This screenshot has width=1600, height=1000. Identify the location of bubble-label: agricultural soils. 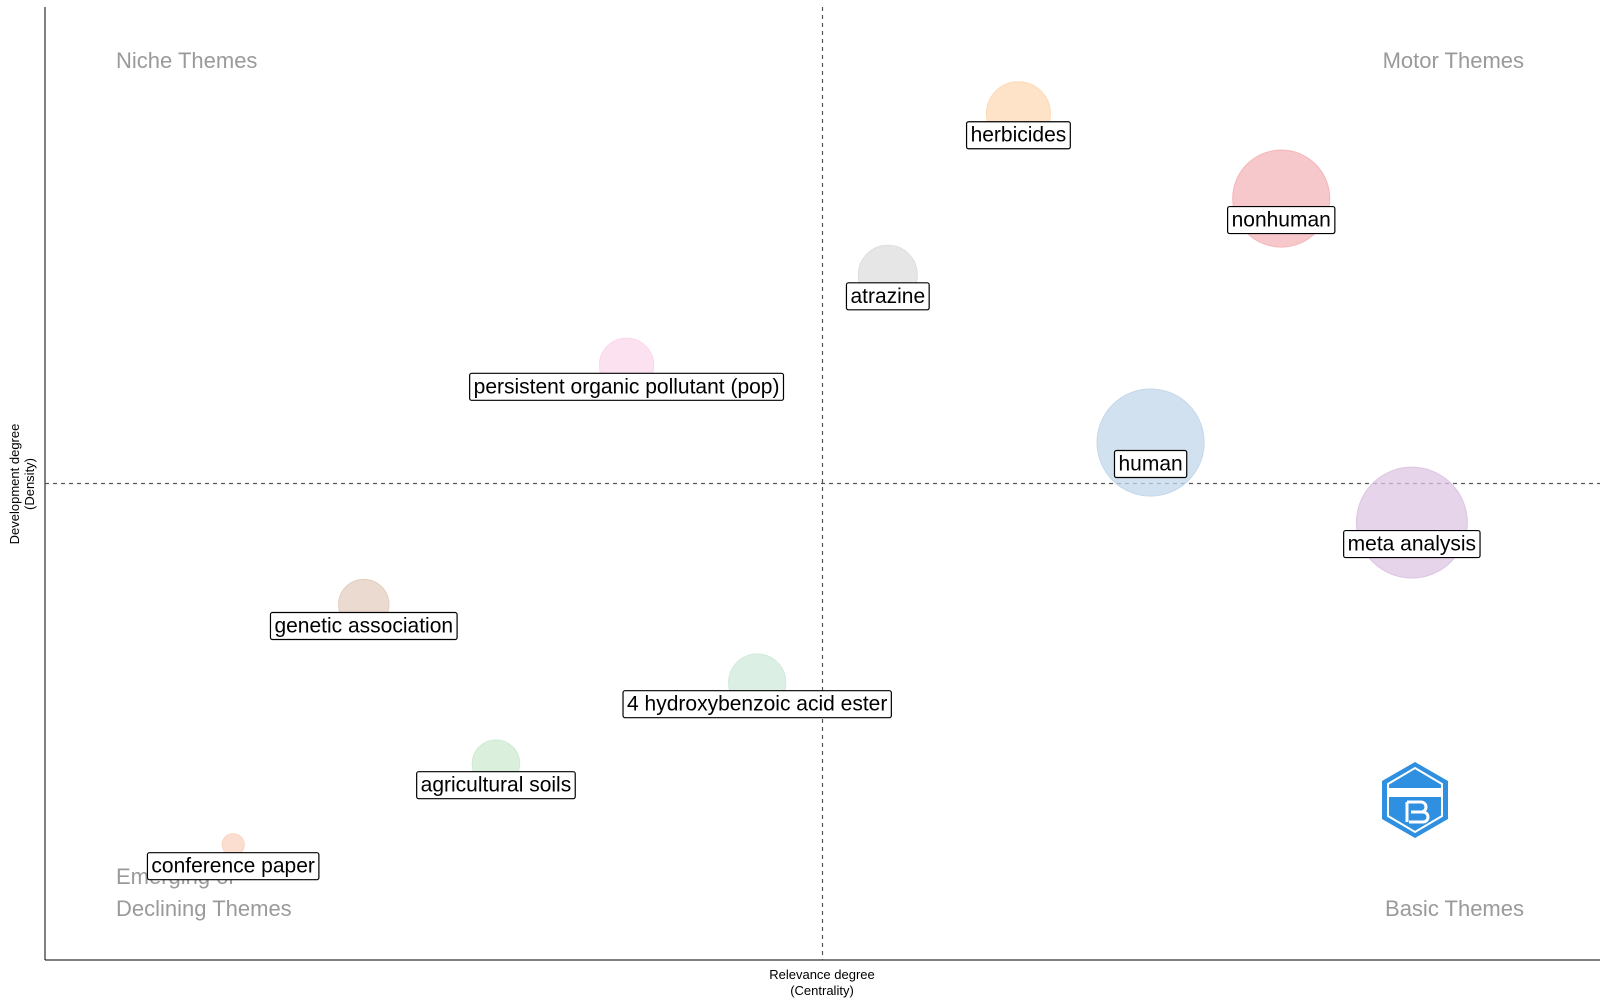
(496, 785).